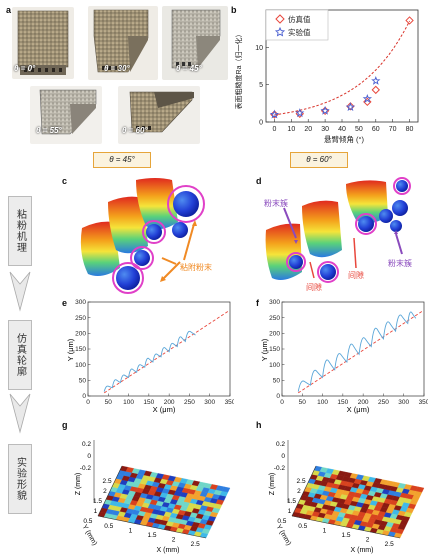 The width and height of the screenshot is (429, 557). I want to click on y-tick-label: 5, so click(261, 85).